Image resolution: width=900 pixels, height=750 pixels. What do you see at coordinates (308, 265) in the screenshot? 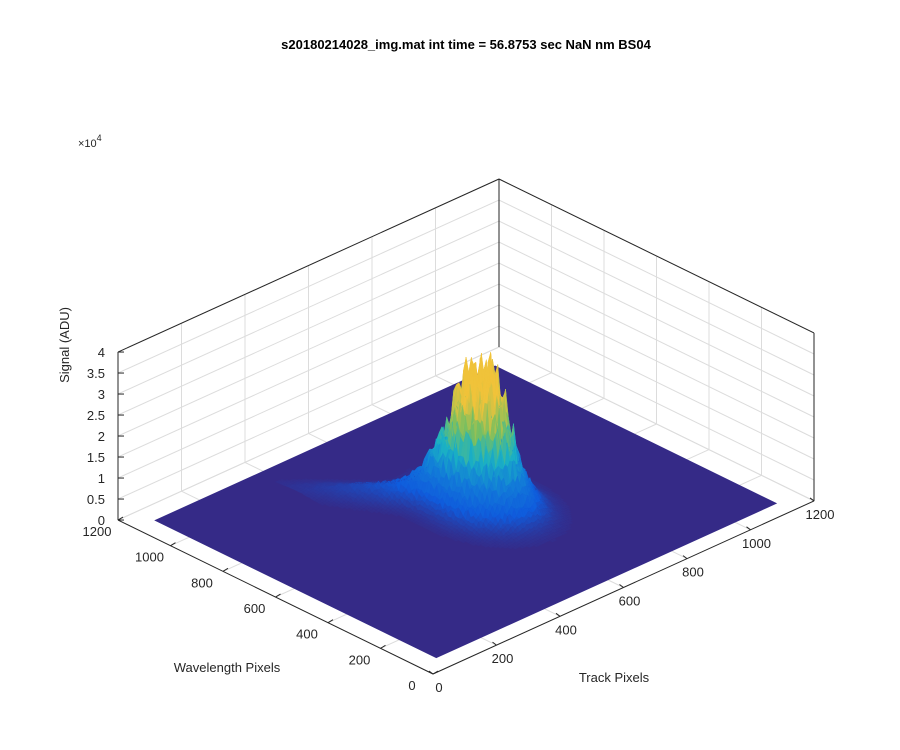
I see `box-edge-top-back` at bounding box center [308, 265].